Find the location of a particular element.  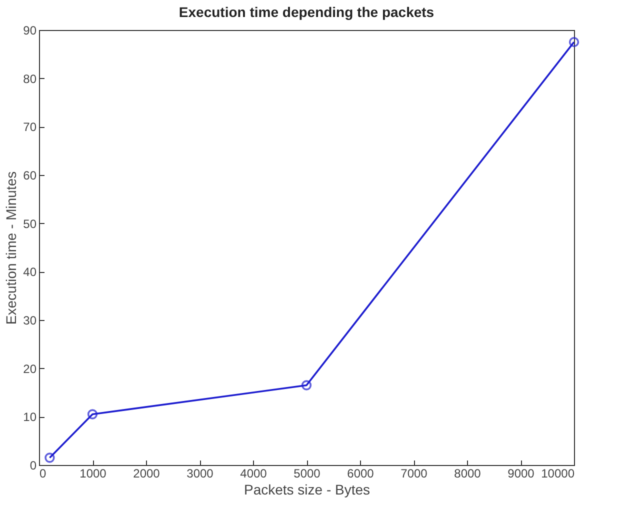

x-tick-label: 10000 is located at coordinates (558, 473).